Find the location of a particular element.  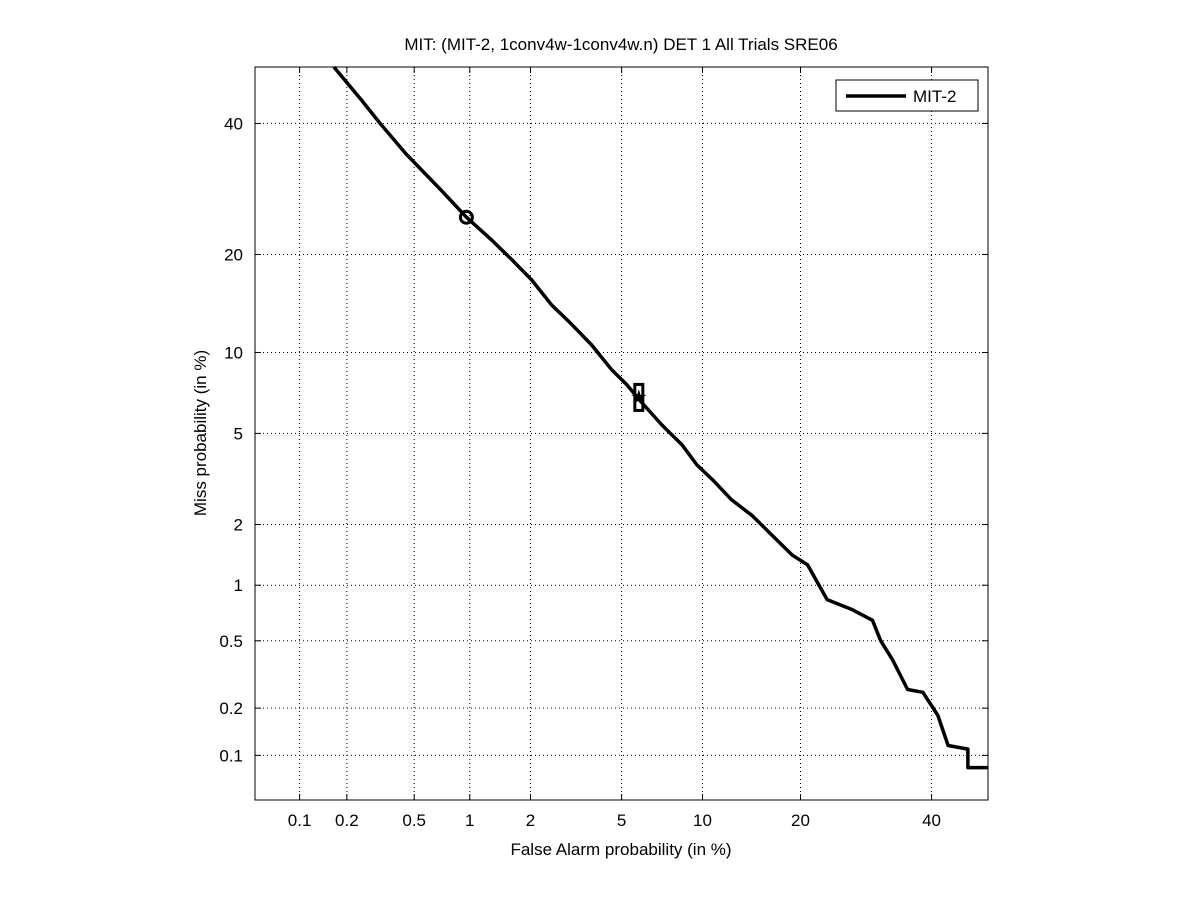

x-tick-label: 5 is located at coordinates (621, 820).